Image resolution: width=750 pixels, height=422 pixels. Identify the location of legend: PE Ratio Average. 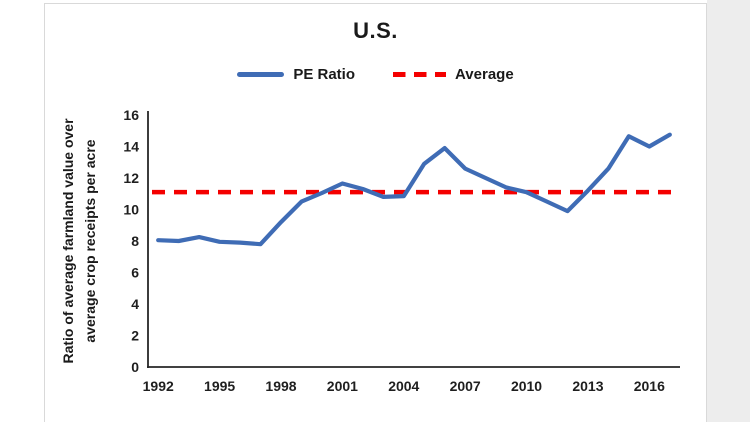
(375, 74).